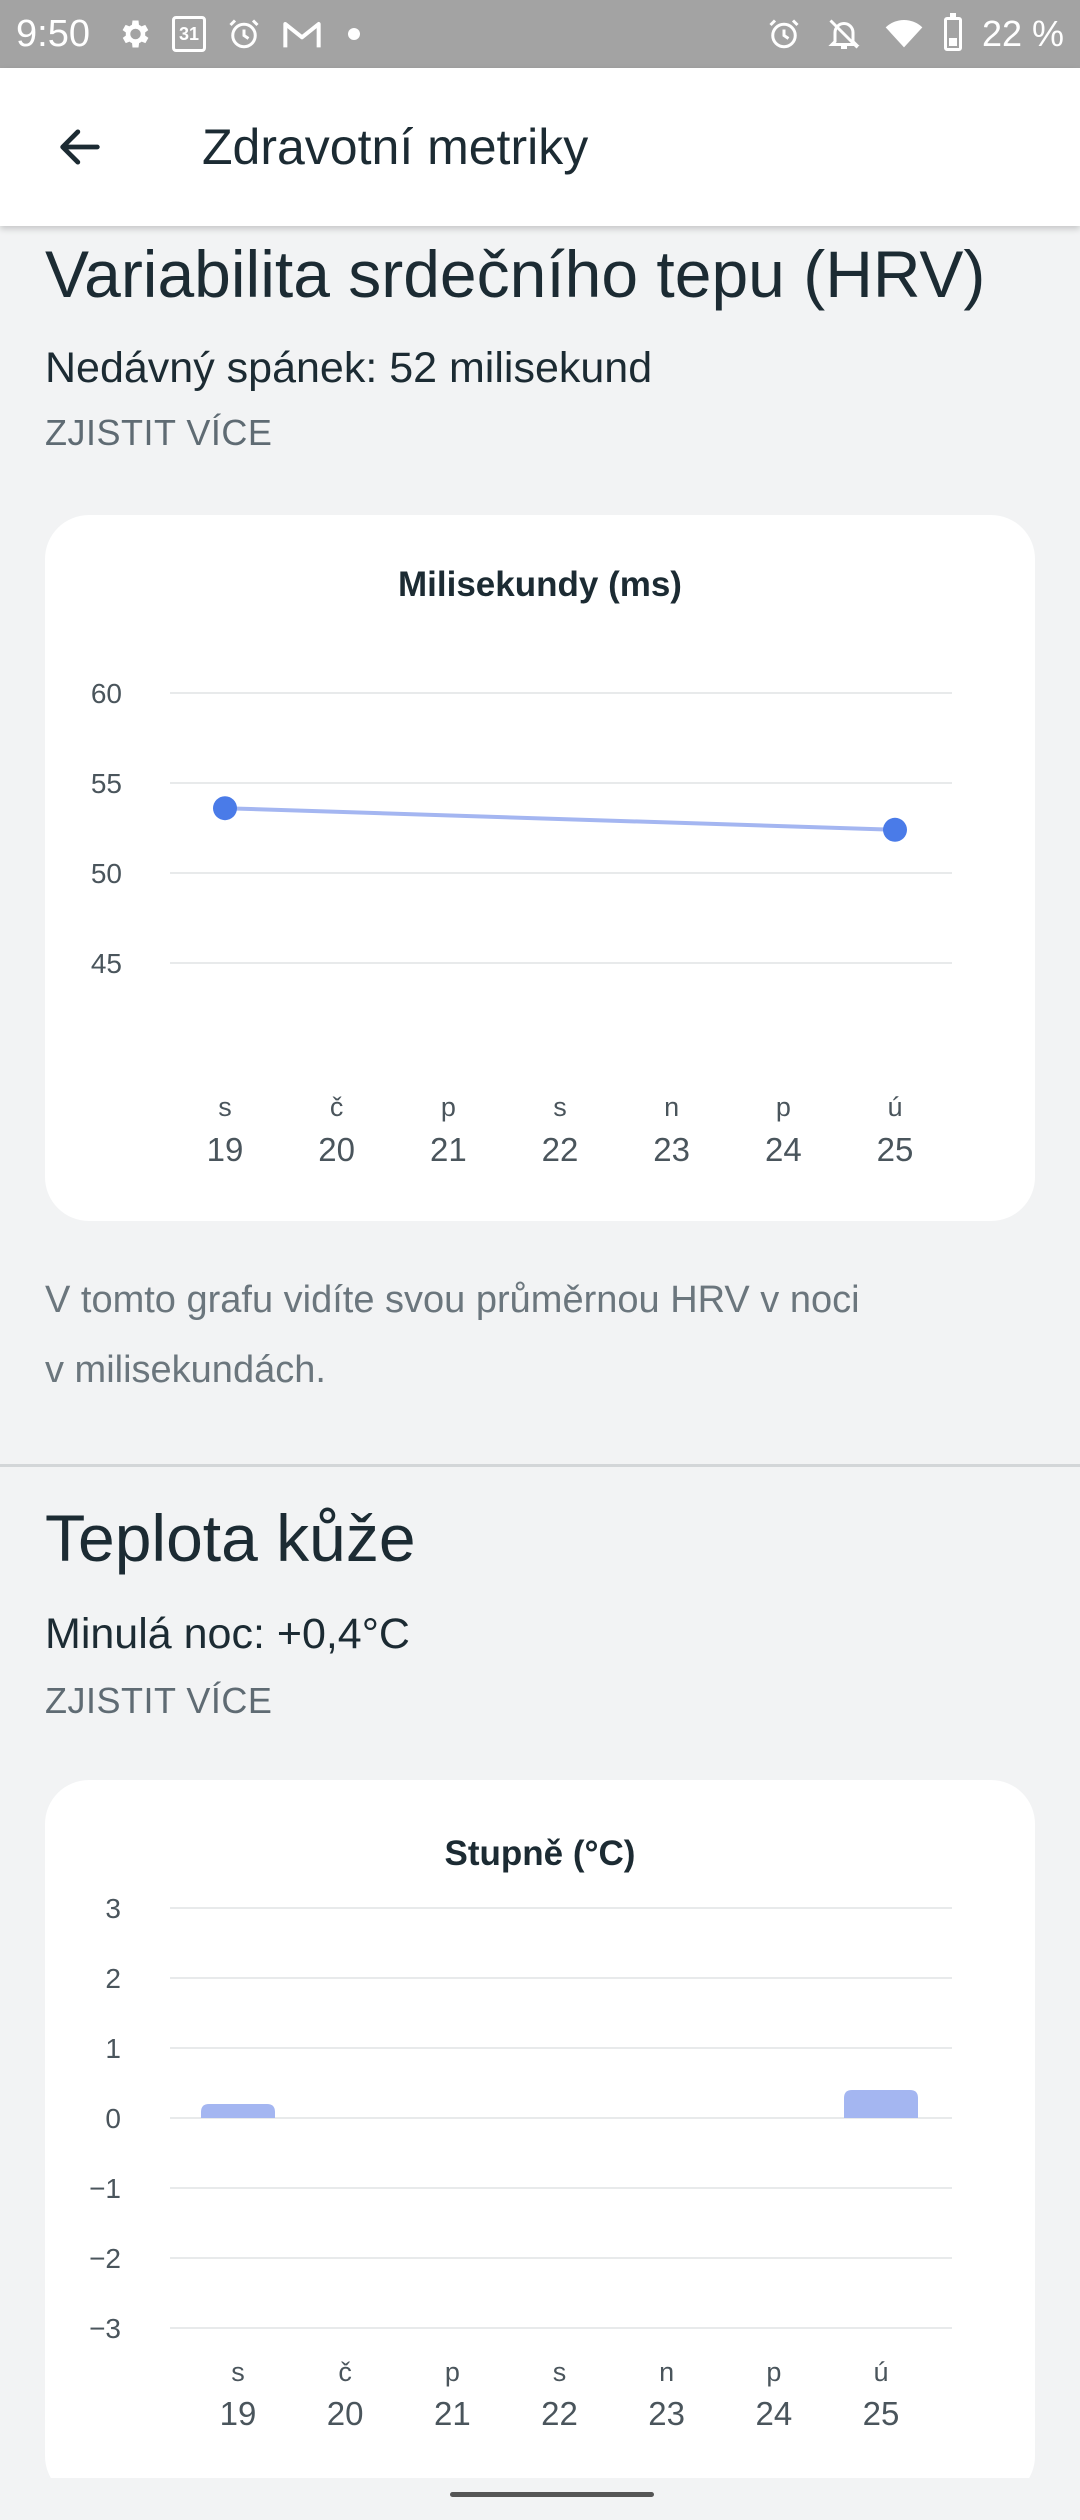 This screenshot has width=1080, height=2520. I want to click on page-title: Zdravotní metriky, so click(395, 147).